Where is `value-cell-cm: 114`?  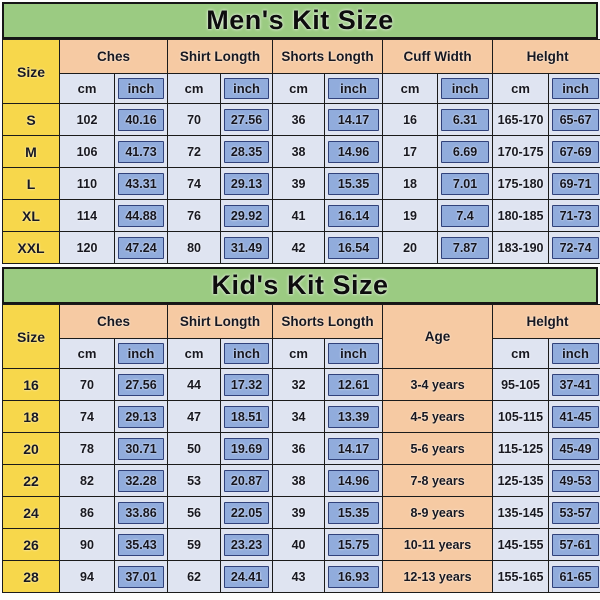 value-cell-cm: 114 is located at coordinates (87, 215).